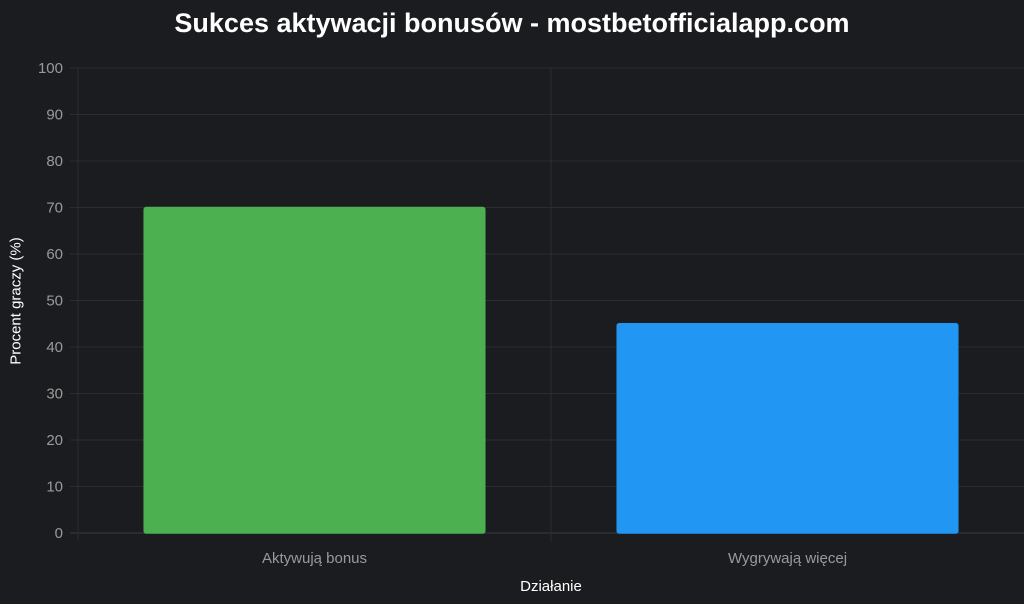 This screenshot has height=604, width=1024. I want to click on y-tick-label: 30, so click(54, 394).